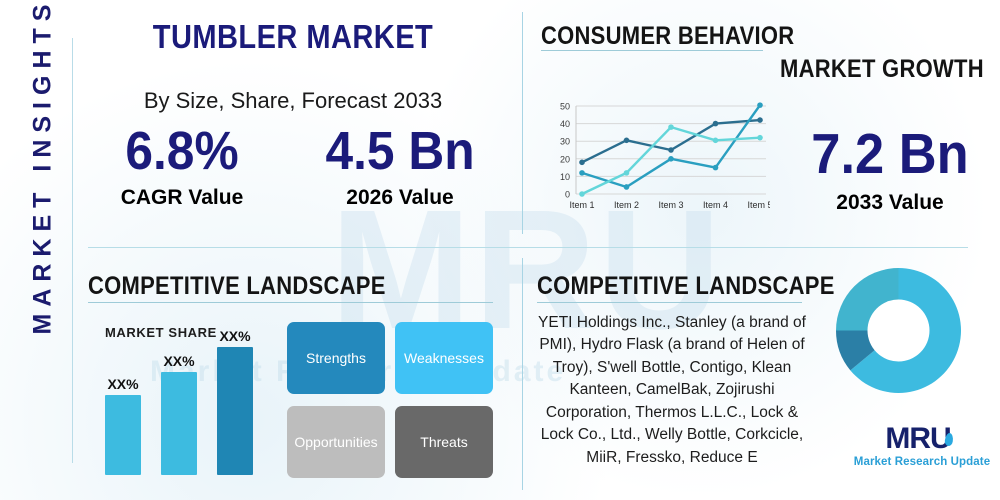 This screenshot has height=500, width=1000. I want to click on donut-hole, so click(898, 330).